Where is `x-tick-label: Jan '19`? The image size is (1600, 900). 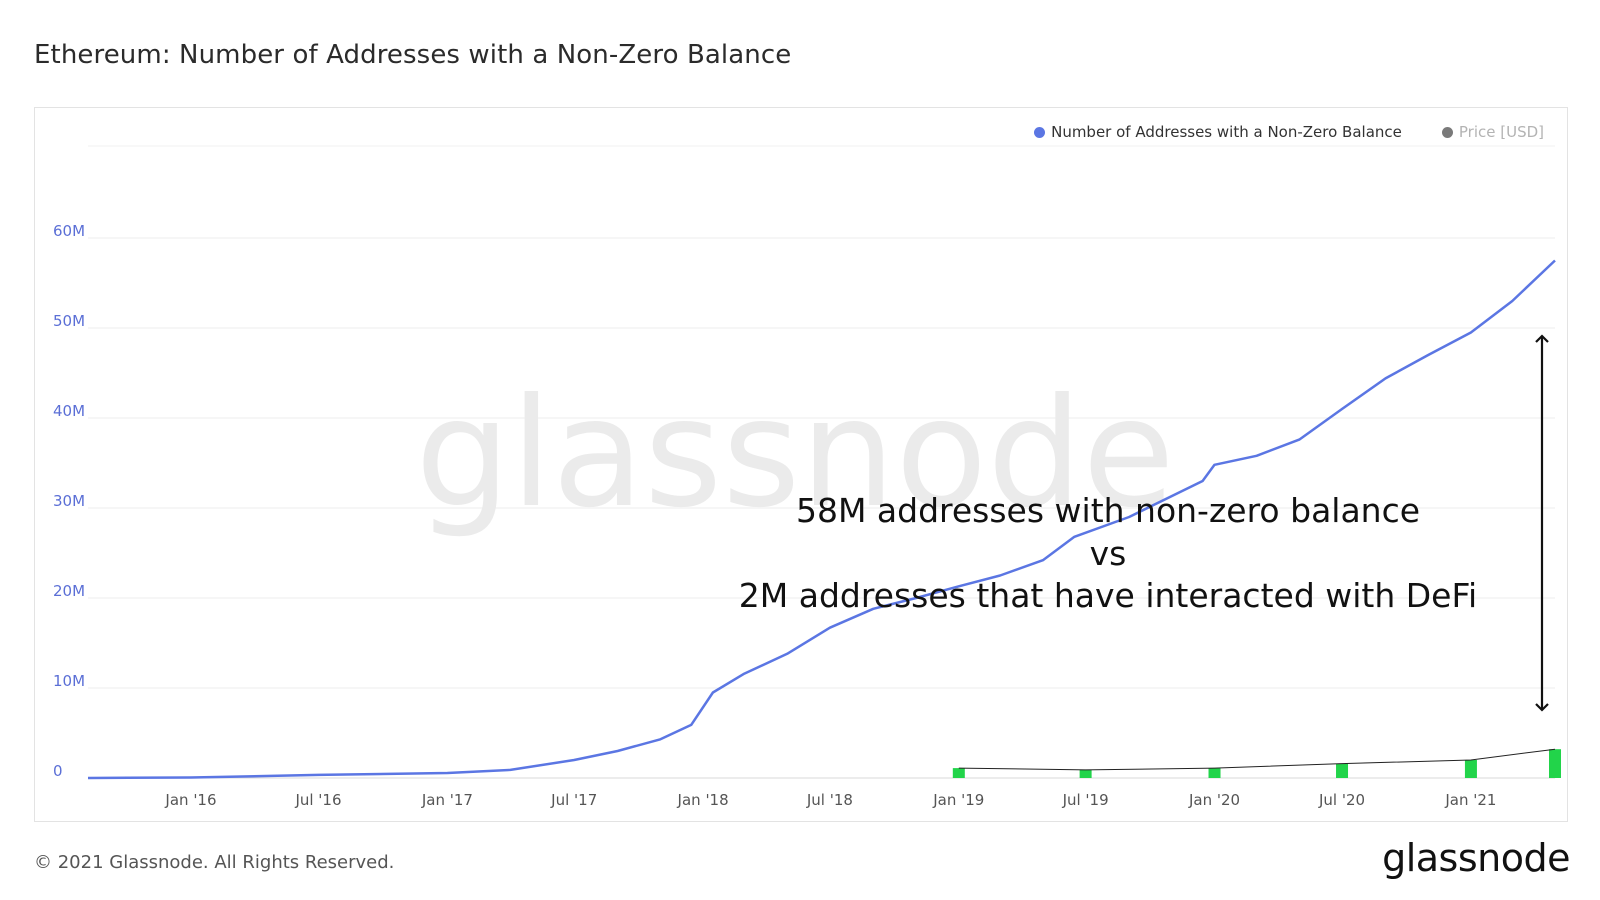 x-tick-label: Jan '19 is located at coordinates (958, 800).